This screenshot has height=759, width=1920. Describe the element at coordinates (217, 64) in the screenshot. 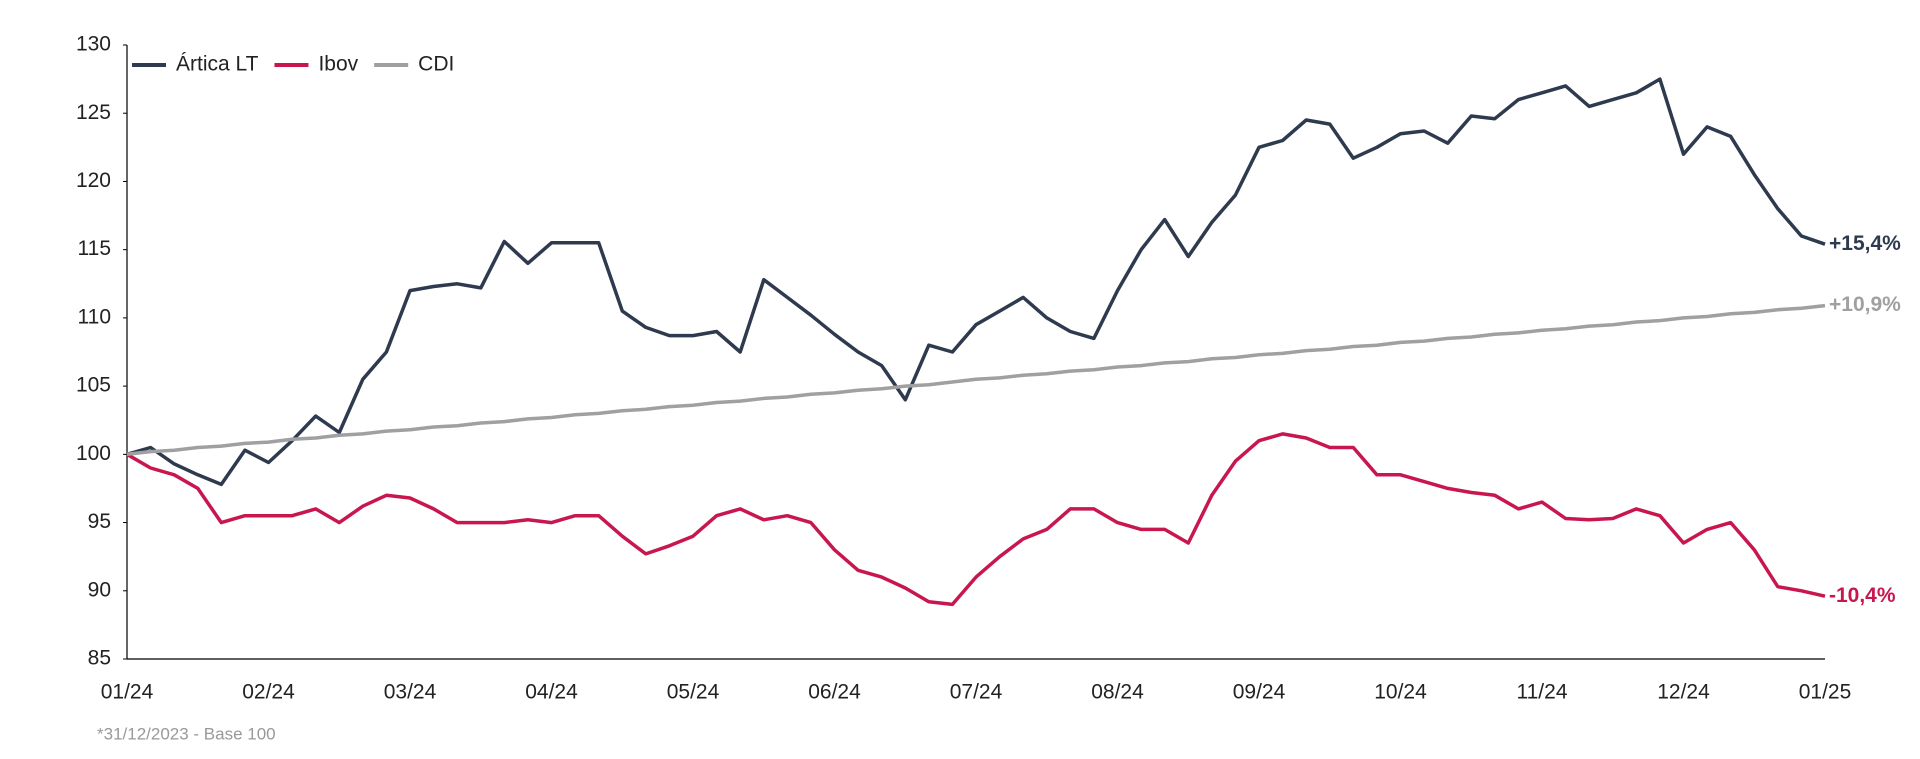

I see `legend-label: Ártica LT` at that location.